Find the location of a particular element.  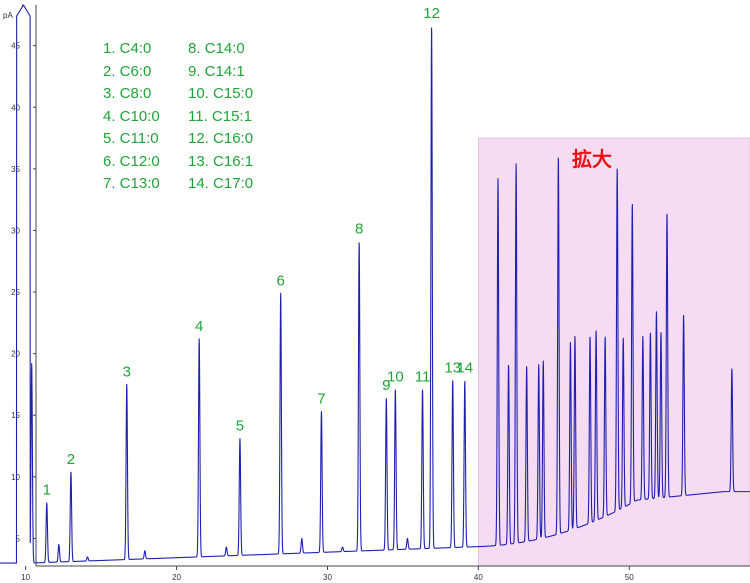

legend-item: 10. C15:0 is located at coordinates (221, 93).